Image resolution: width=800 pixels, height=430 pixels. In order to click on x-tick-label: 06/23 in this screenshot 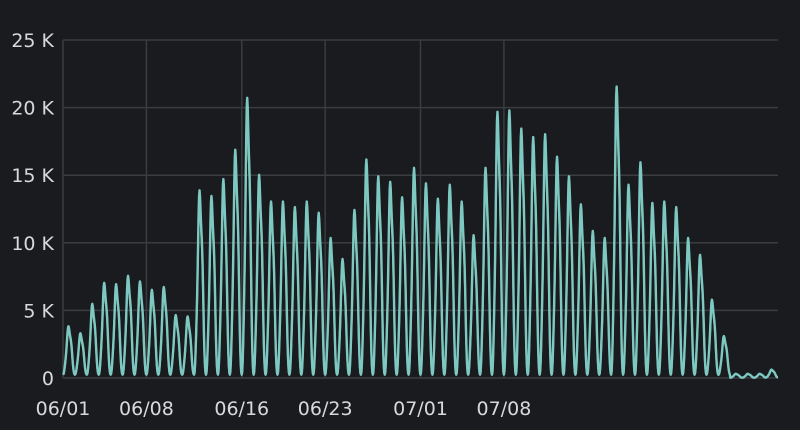, I will do `click(325, 409)`.